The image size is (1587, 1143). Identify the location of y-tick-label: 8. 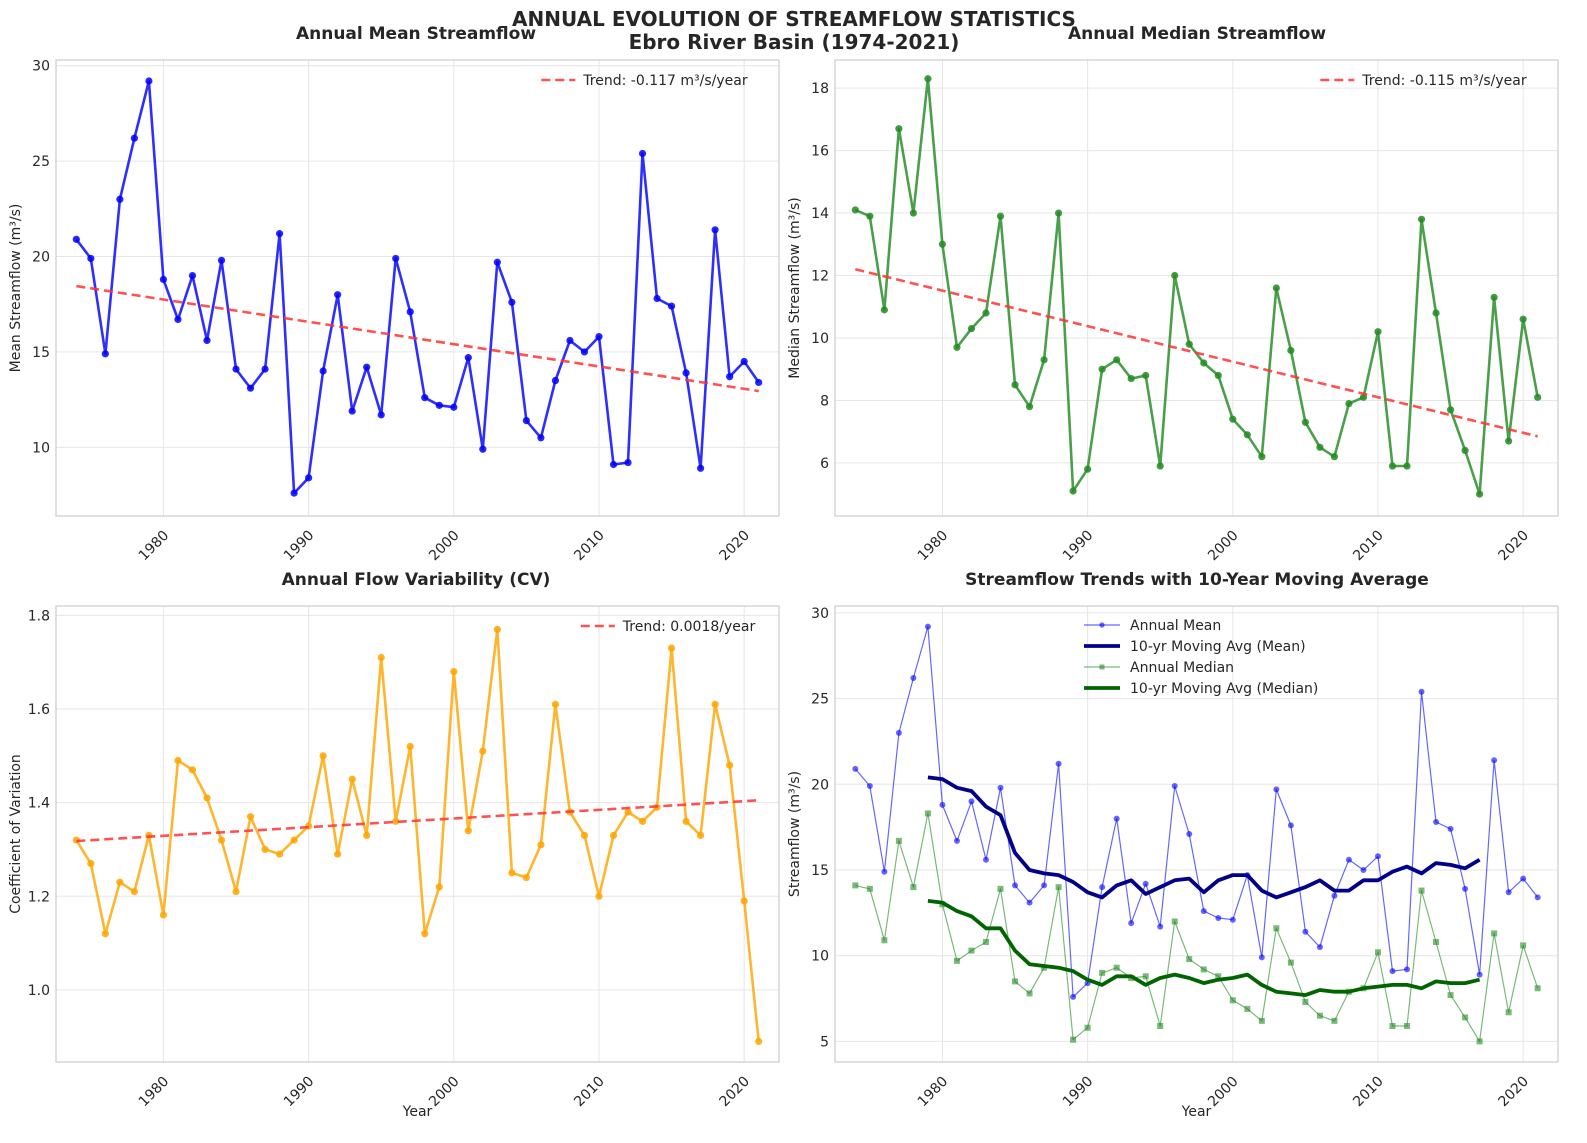
(824, 401).